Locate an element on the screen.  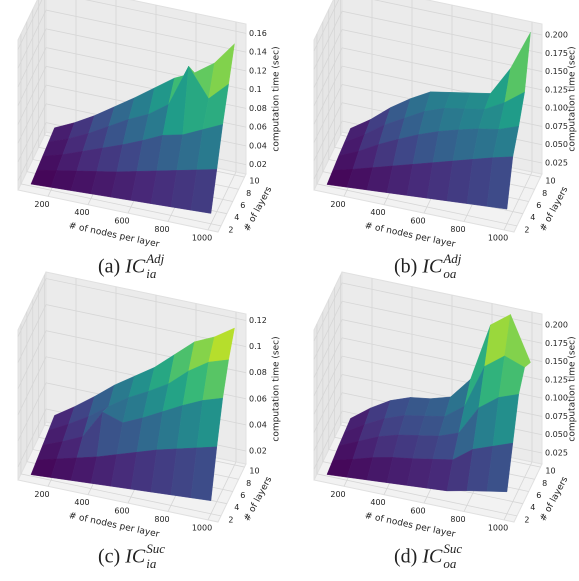
caption-label: (c) is located at coordinates (109, 557).